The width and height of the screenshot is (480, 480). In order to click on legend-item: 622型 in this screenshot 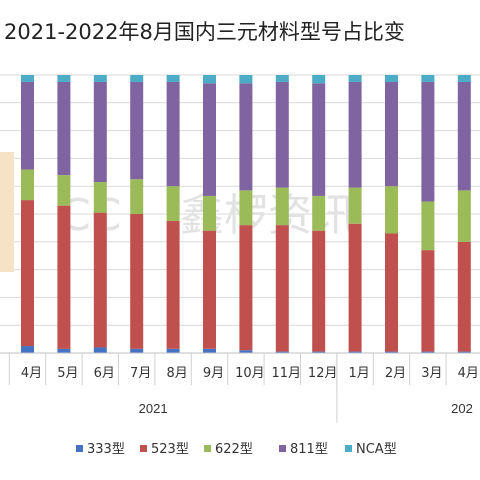, I will do `click(228, 449)`.